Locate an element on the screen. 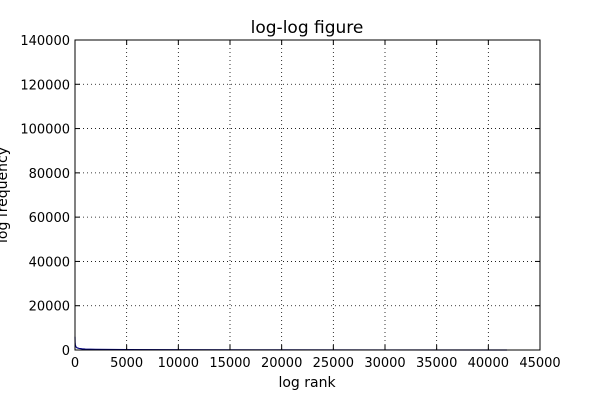 The height and width of the screenshot is (400, 600). y-tick-label: 0 is located at coordinates (66, 351).